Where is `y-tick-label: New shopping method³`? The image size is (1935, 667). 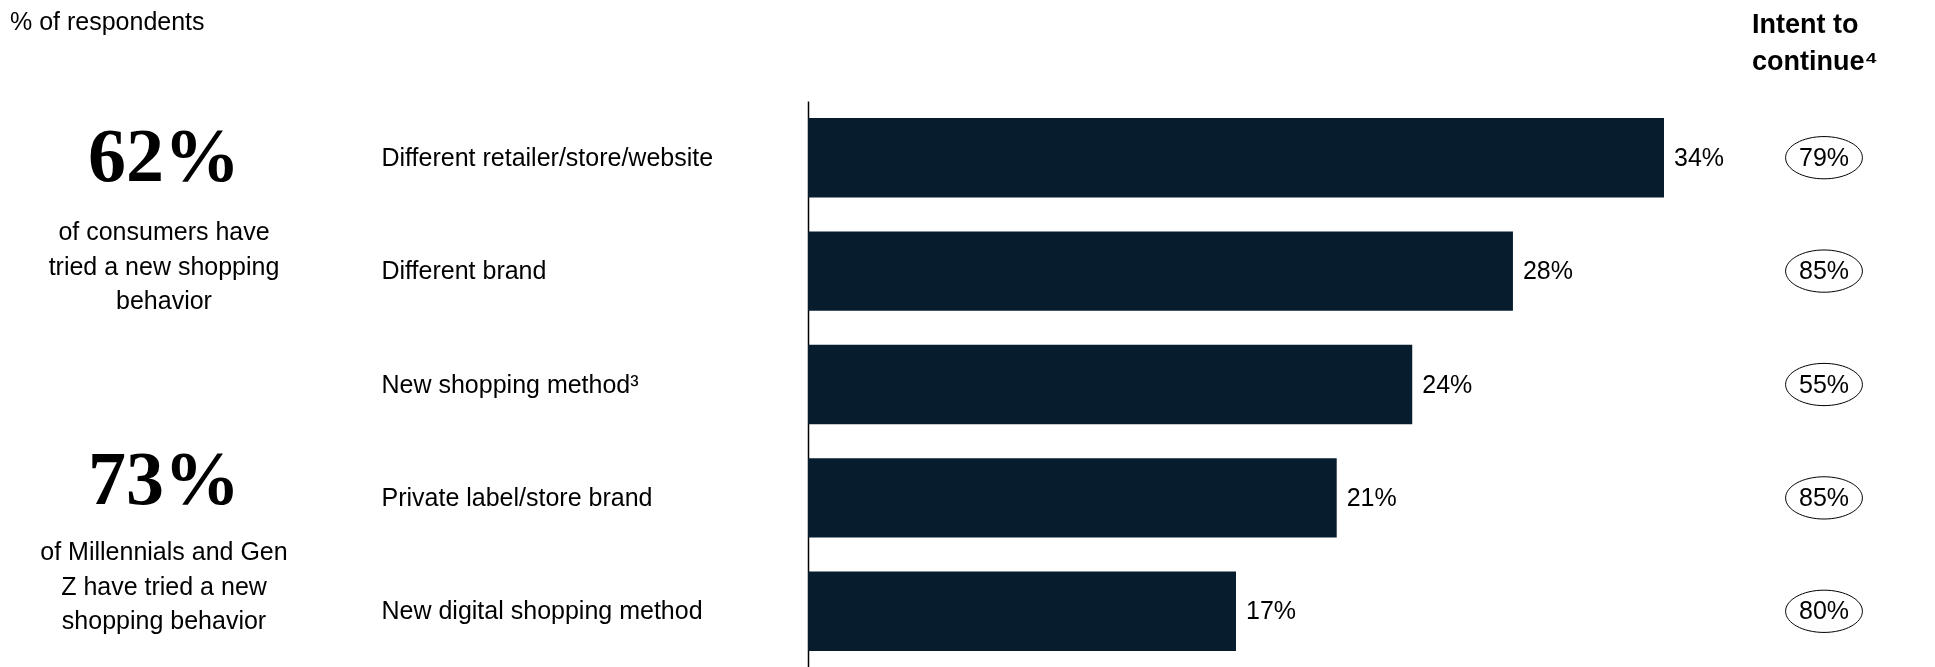
y-tick-label: New shopping method³ is located at coordinates (510, 383).